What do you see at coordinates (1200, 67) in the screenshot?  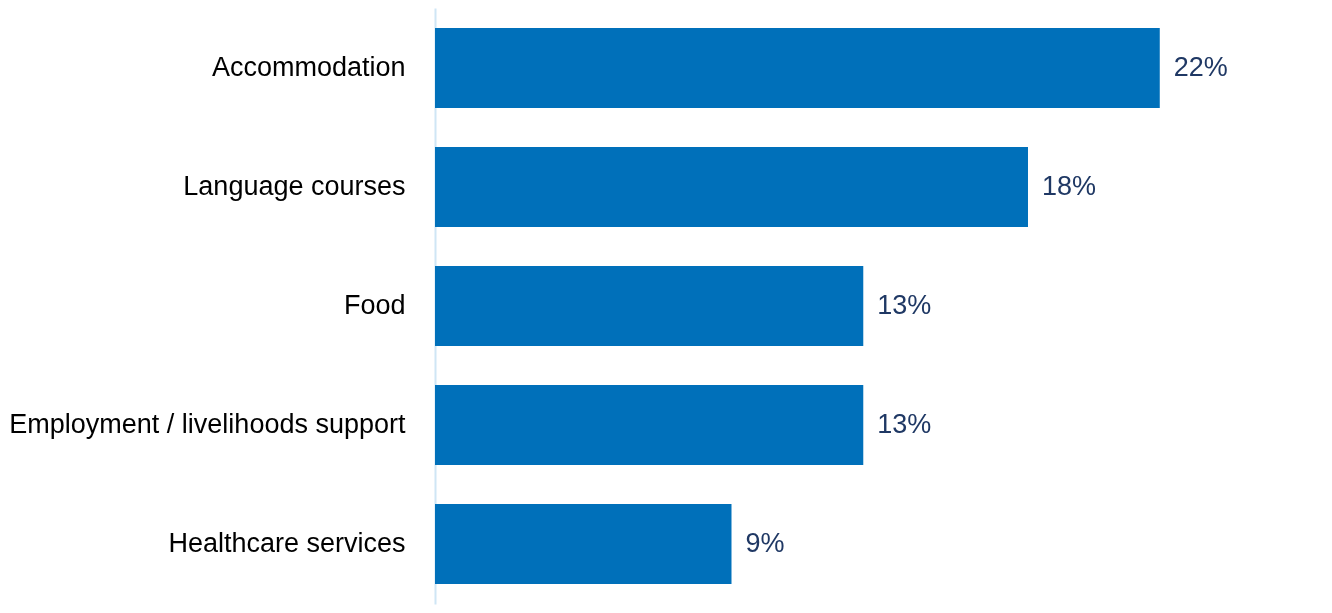 I see `data-label: 22%` at bounding box center [1200, 67].